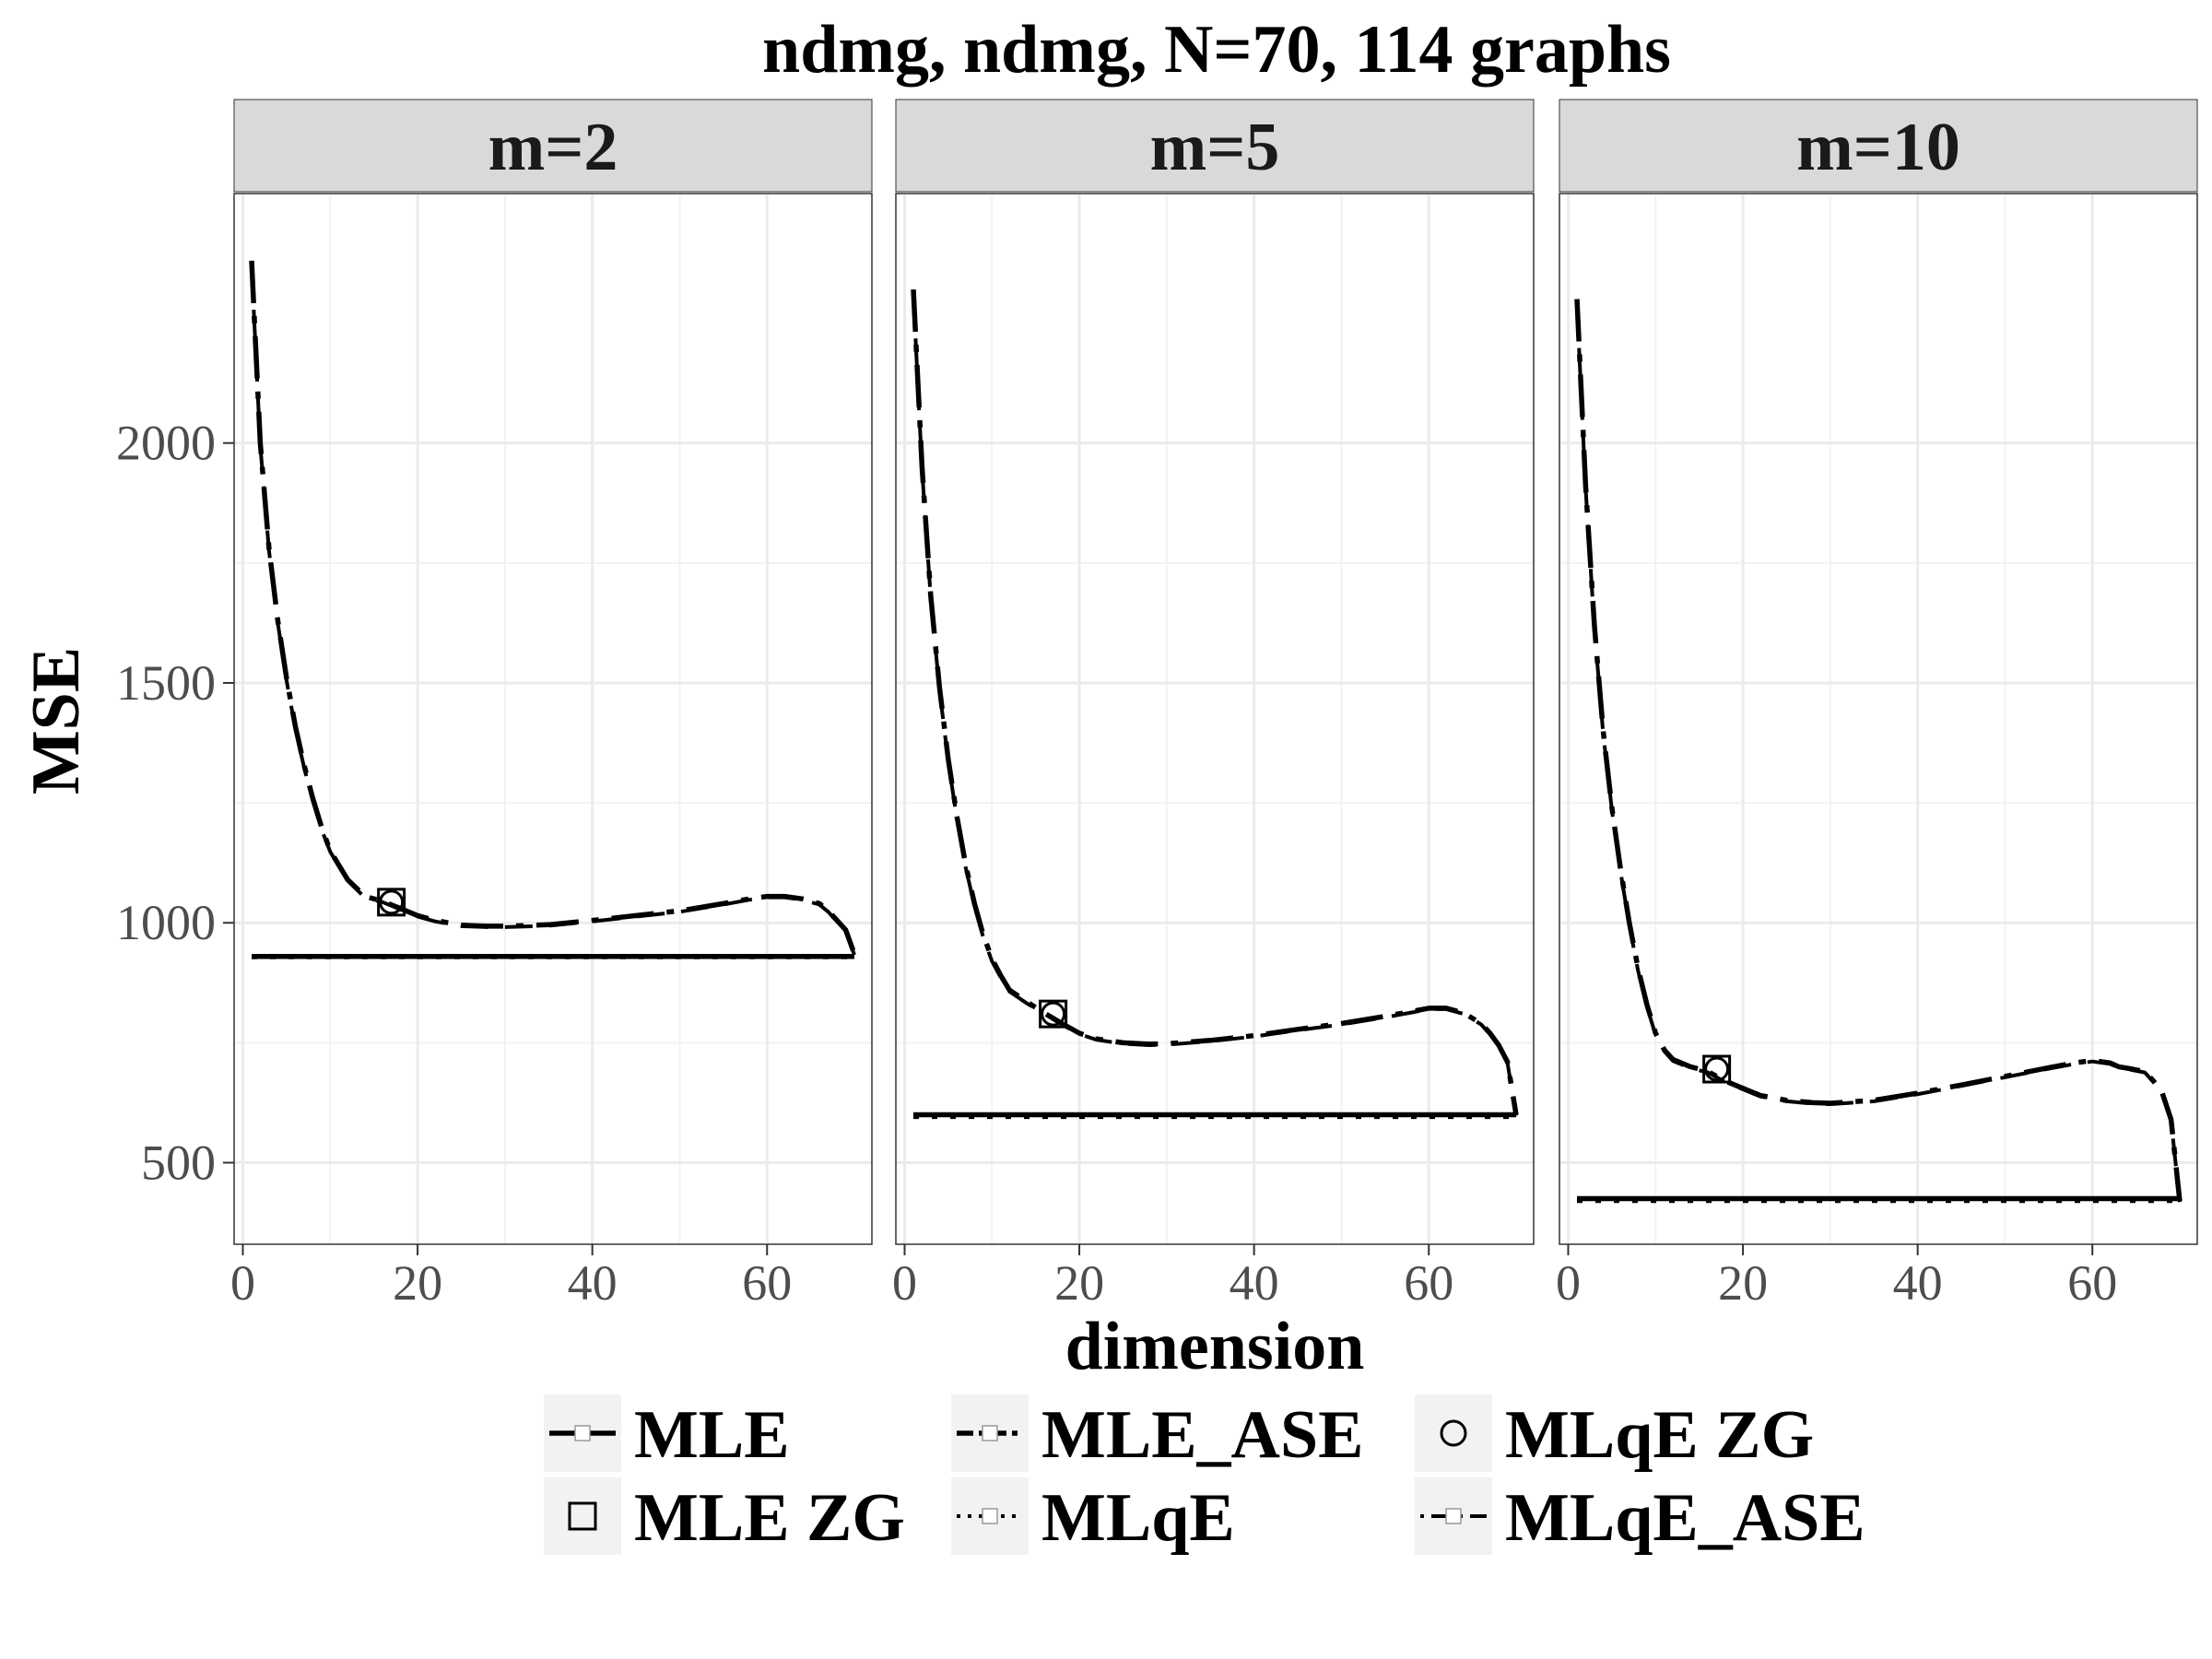 The height and width of the screenshot is (1659, 2212). I want to click on legend-label: MLE ZG, so click(769, 1518).